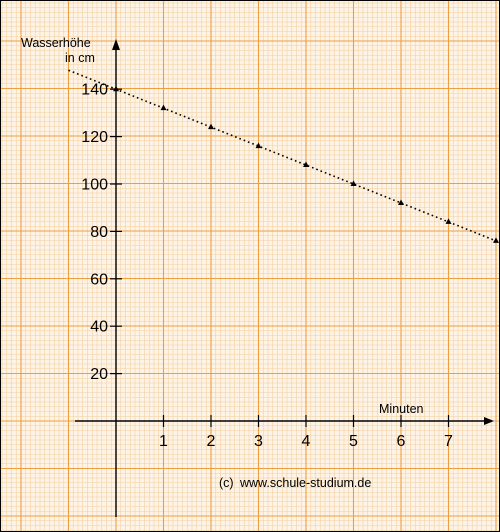  Describe the element at coordinates (56, 43) in the screenshot. I see `y-axis-label-line1: Wasserhöhe` at that location.